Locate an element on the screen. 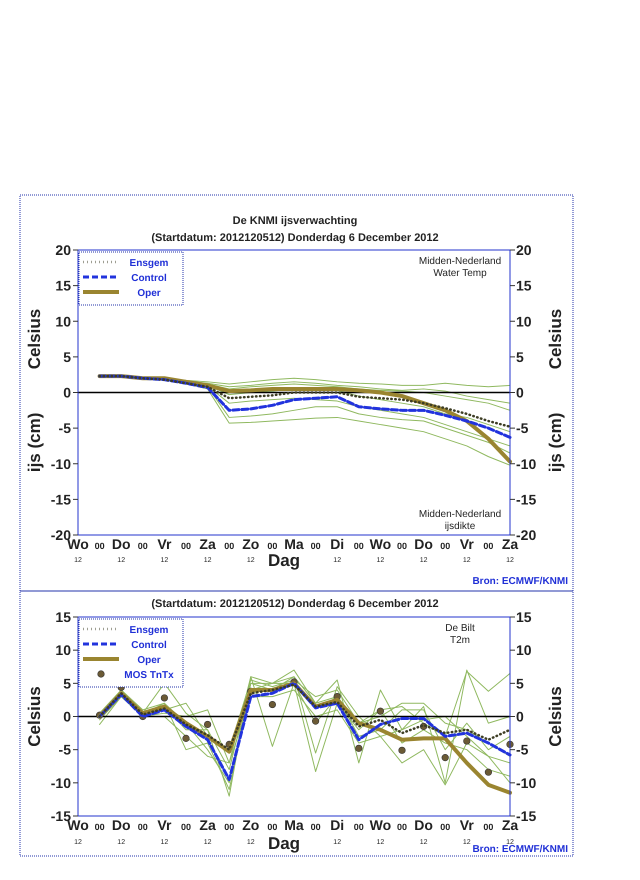 The height and width of the screenshot is (880, 640). y-tick-label: -15 is located at coordinates (61, 499).